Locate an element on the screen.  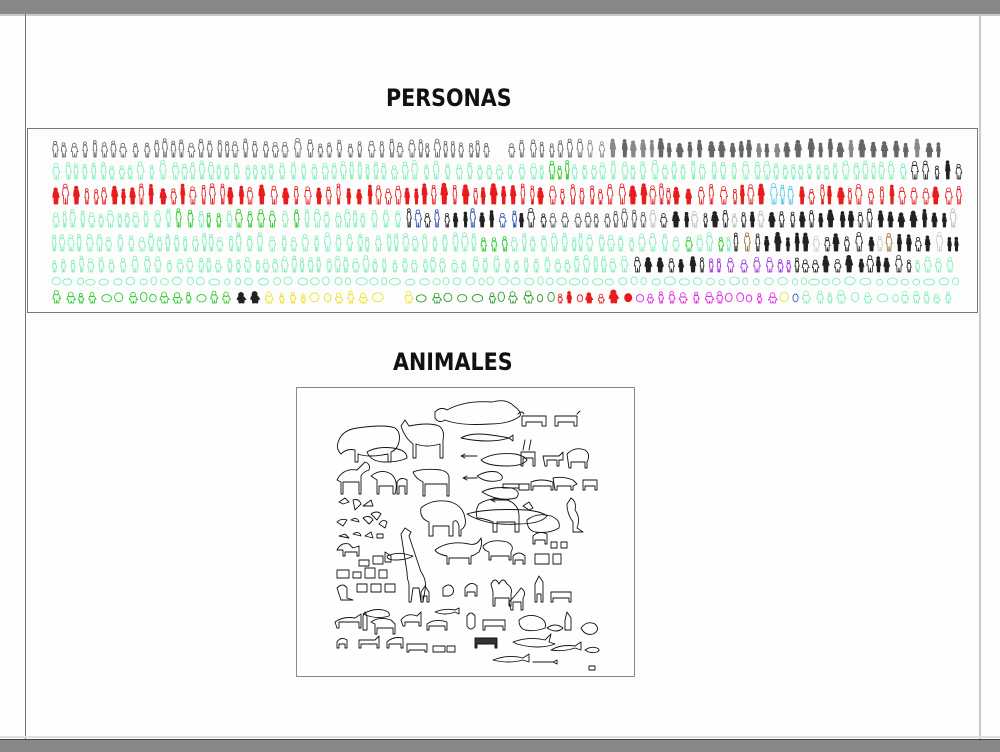
bird-icon is located at coordinates (528, 506).